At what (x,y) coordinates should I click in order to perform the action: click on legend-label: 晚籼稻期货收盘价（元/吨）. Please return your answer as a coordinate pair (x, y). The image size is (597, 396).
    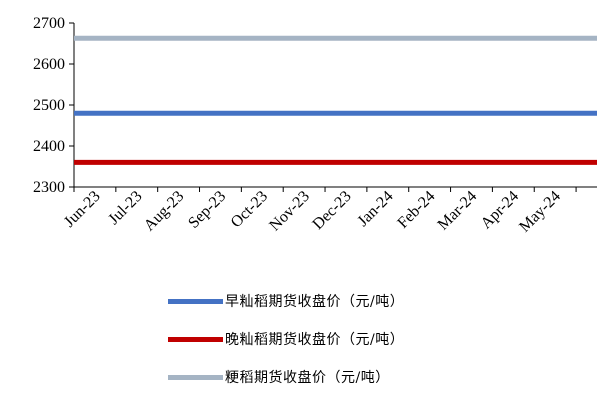
    Looking at the image, I should click on (315, 340).